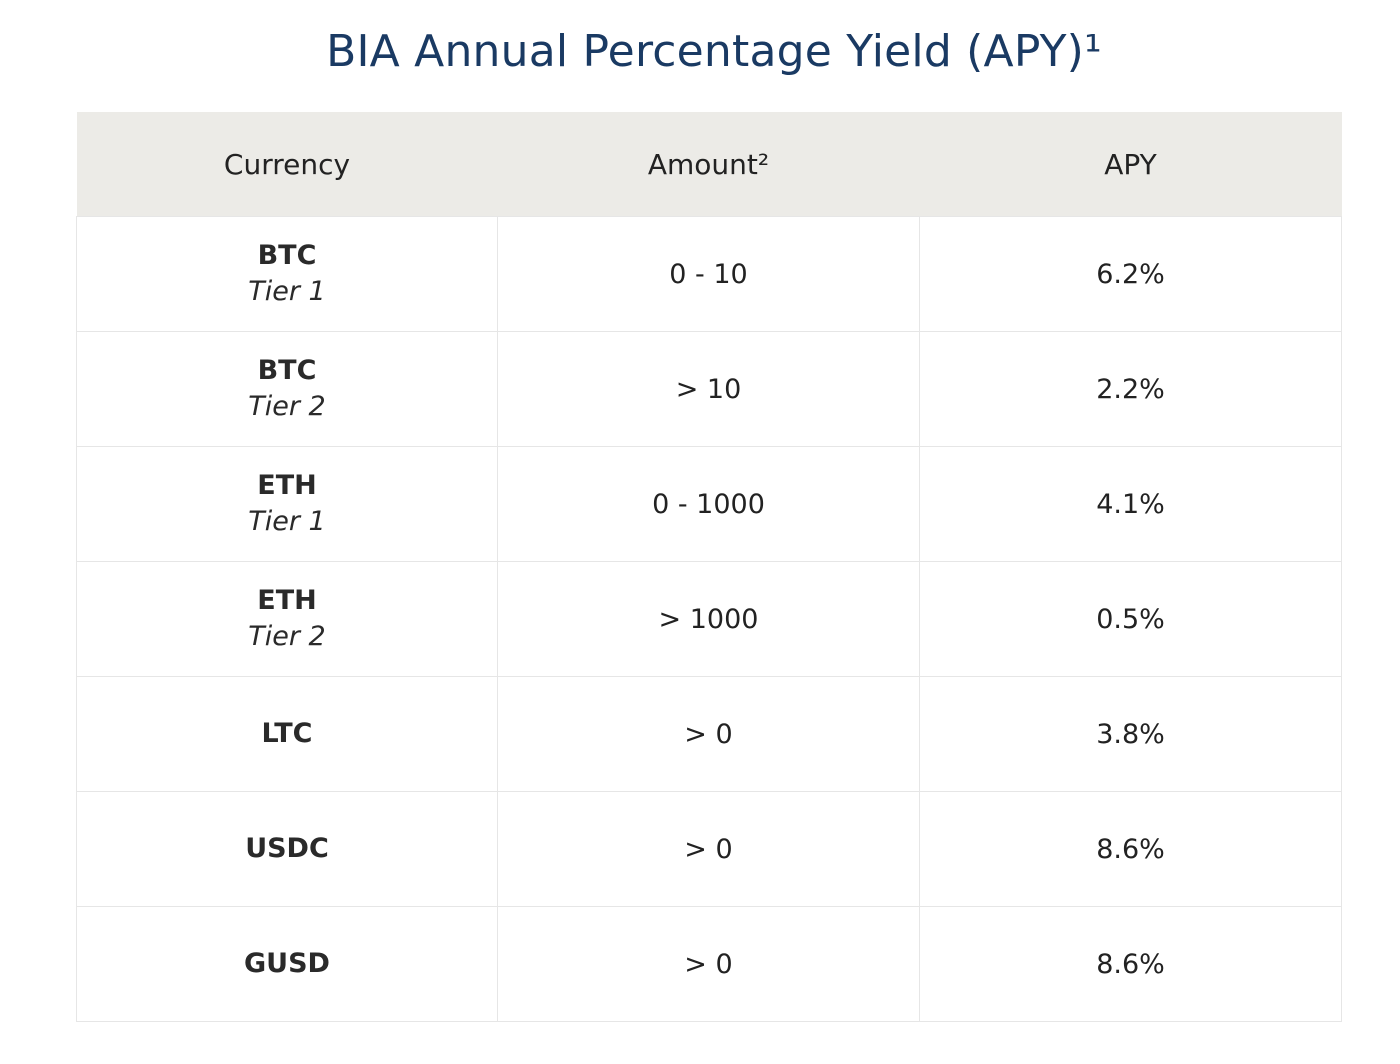 The width and height of the screenshot is (1400, 1064). I want to click on amount-cell: > 10, so click(708, 389).